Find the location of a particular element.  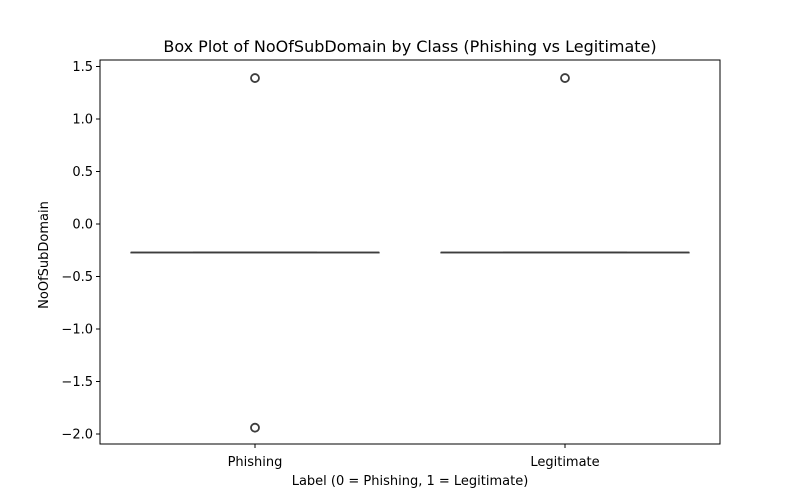

y-tick-label: 1.0 is located at coordinates (82, 120).